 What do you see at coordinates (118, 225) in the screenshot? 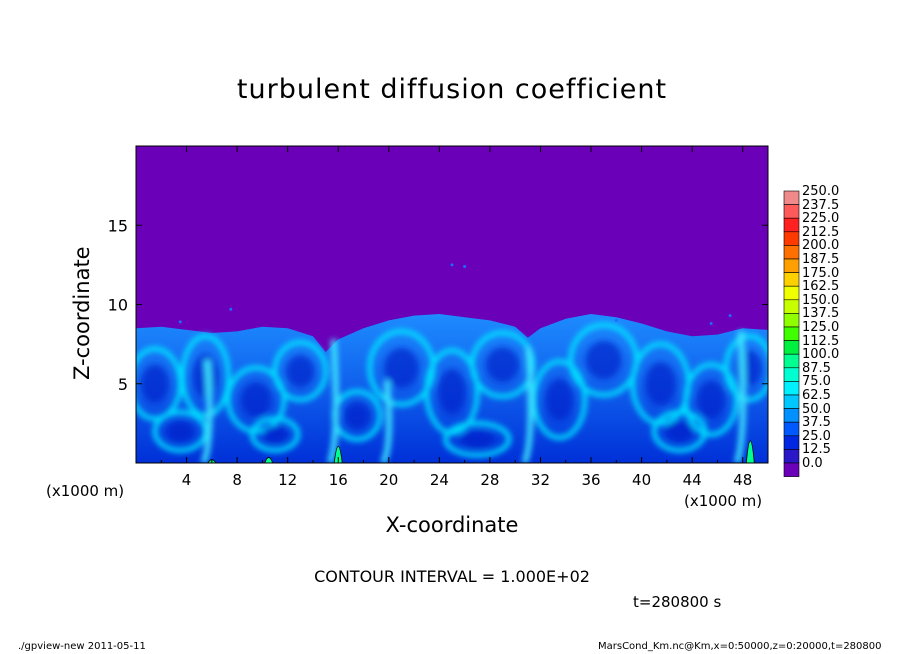
I see `y-tick-label: 15` at bounding box center [118, 225].